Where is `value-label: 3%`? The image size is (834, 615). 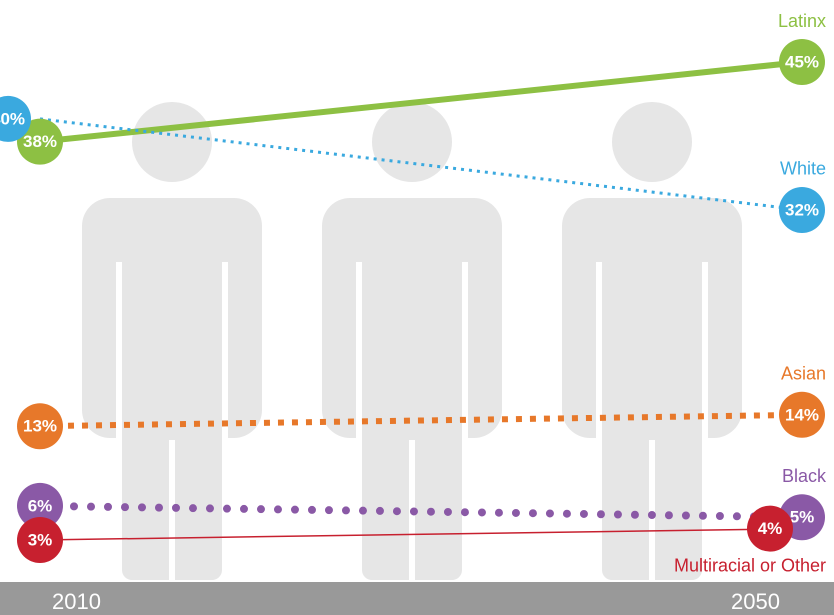
value-label: 3% is located at coordinates (40, 539).